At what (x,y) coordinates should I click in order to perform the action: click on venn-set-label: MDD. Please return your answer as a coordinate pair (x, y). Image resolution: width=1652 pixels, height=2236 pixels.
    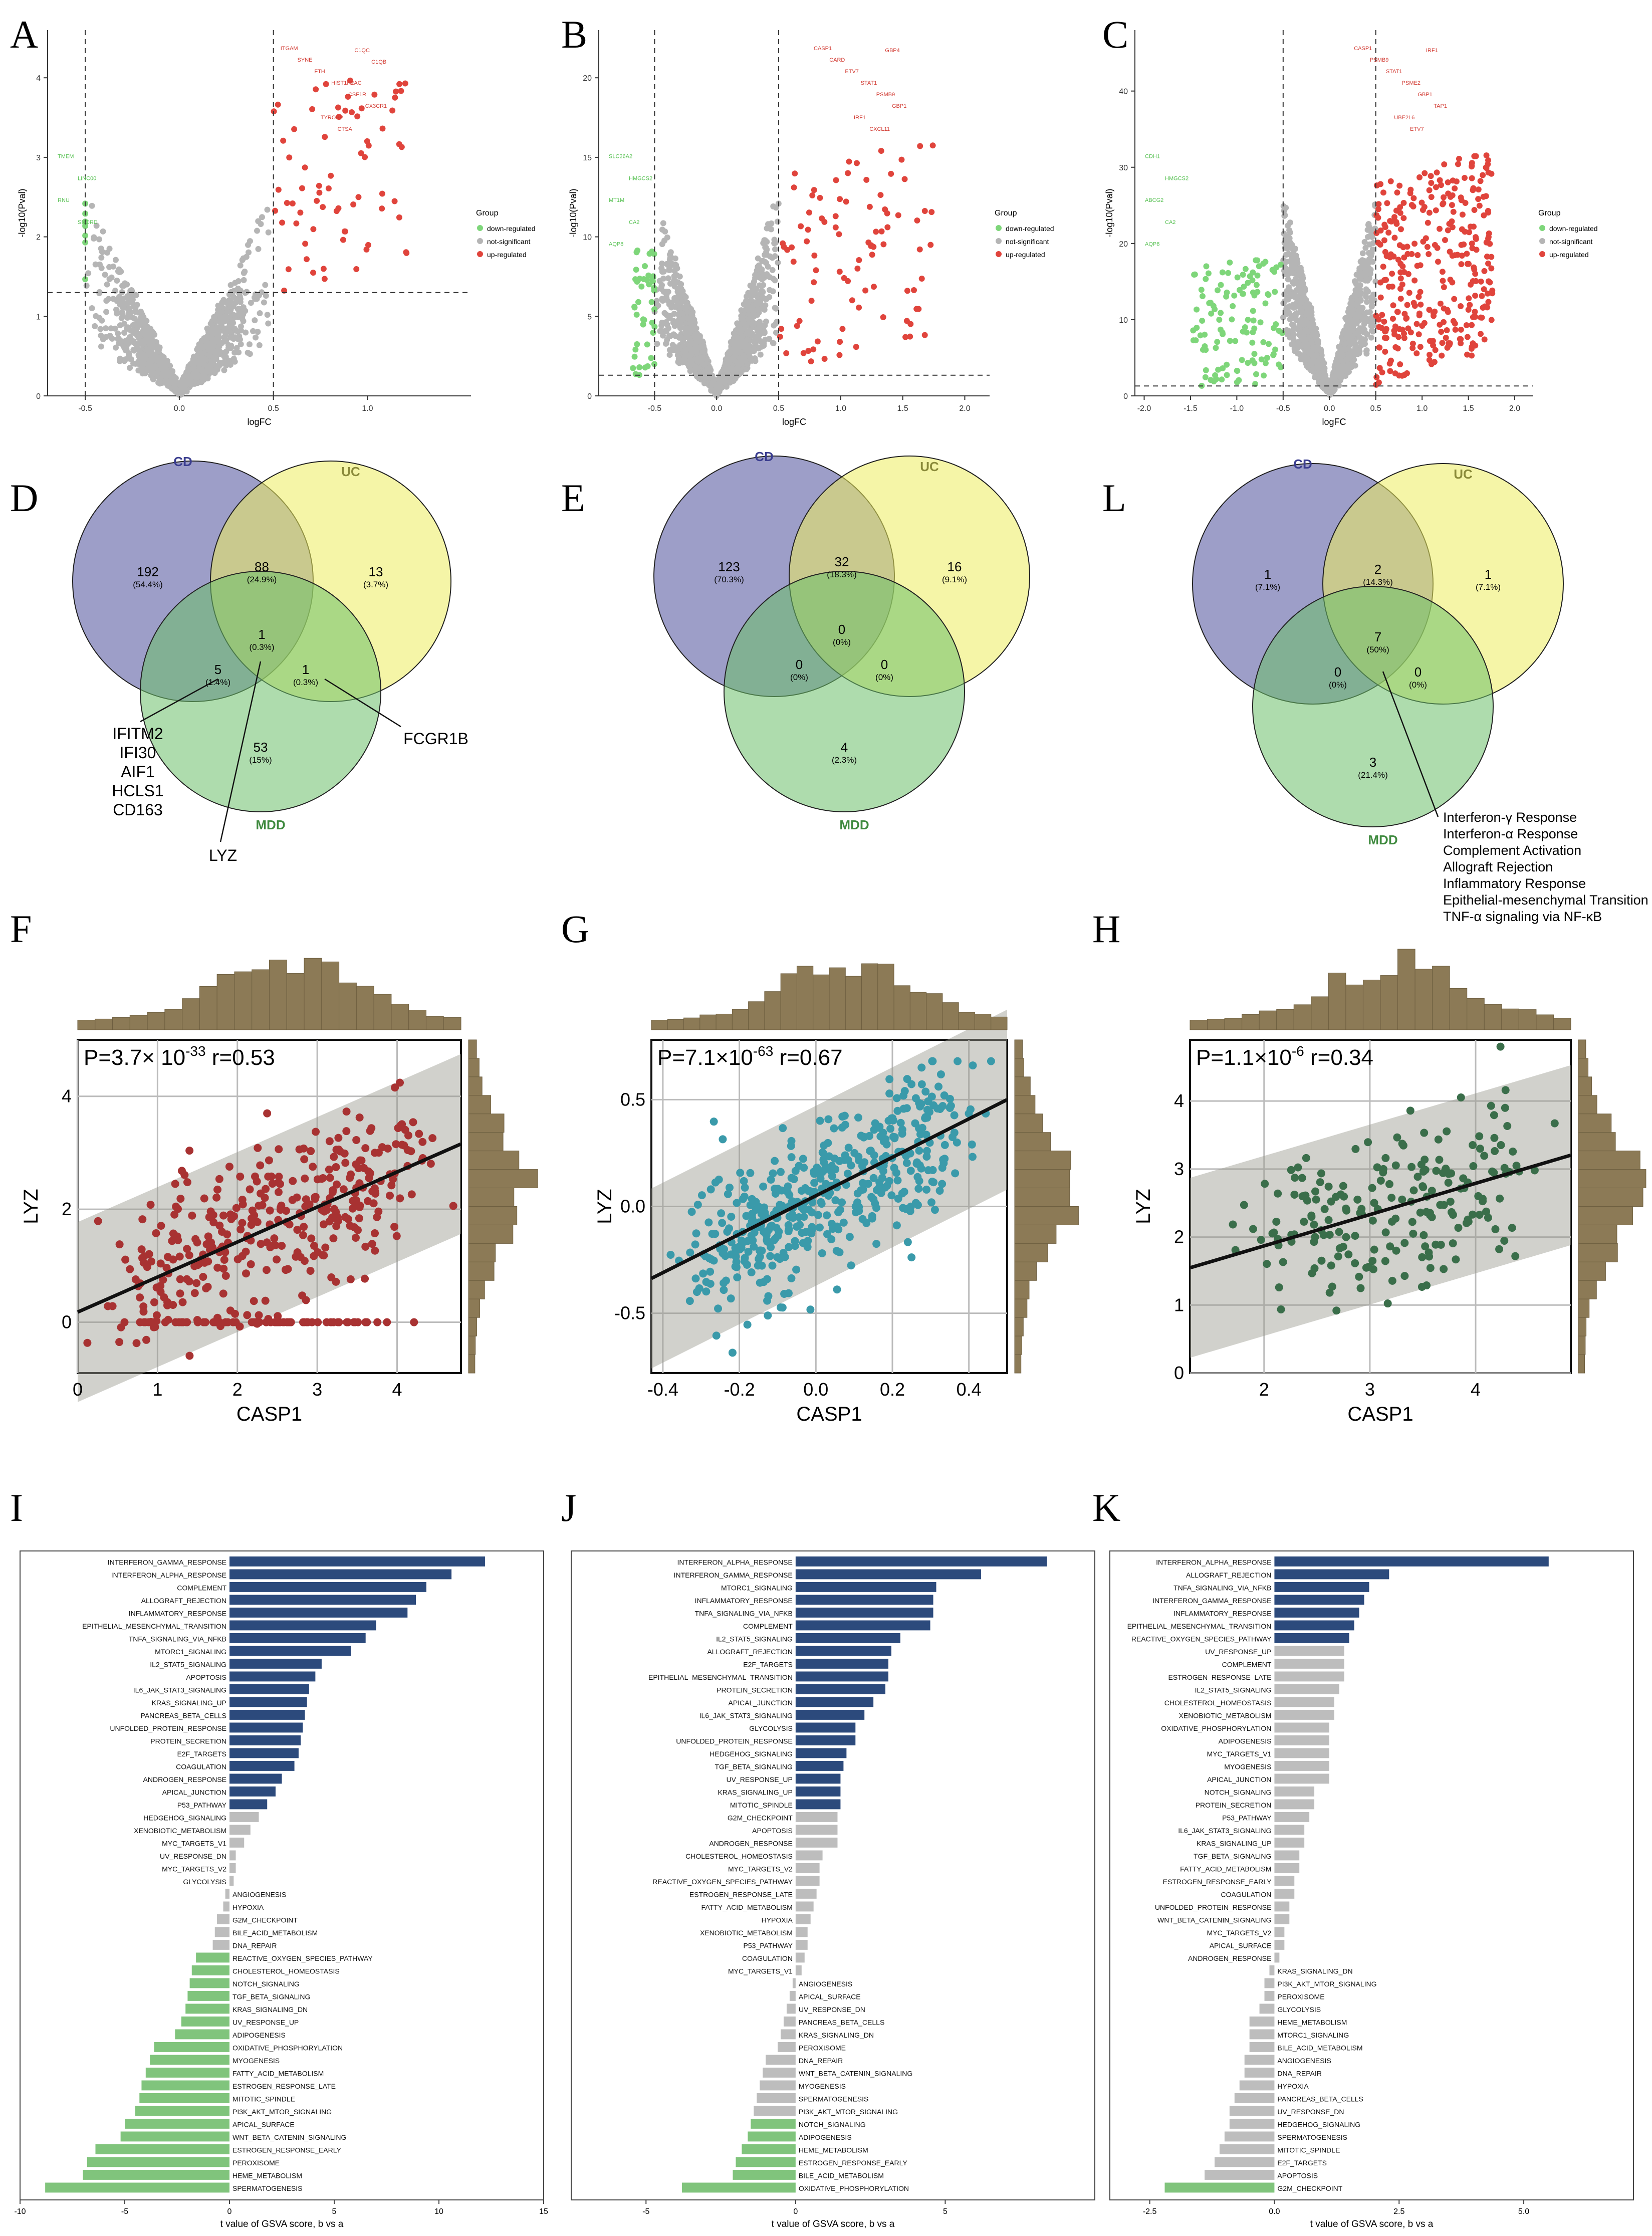
    Looking at the image, I should click on (1382, 839).